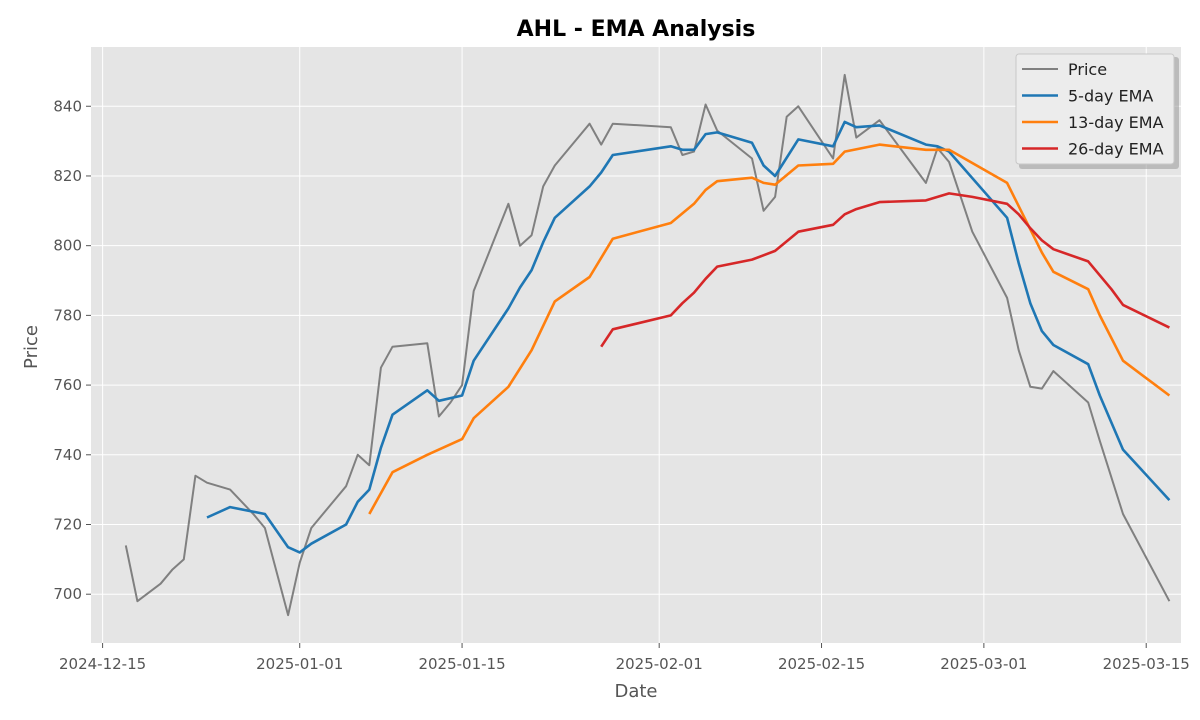 The image size is (1200, 720). Describe the element at coordinates (461, 664) in the screenshot. I see `x-tick-label: 2025-01-15` at that location.